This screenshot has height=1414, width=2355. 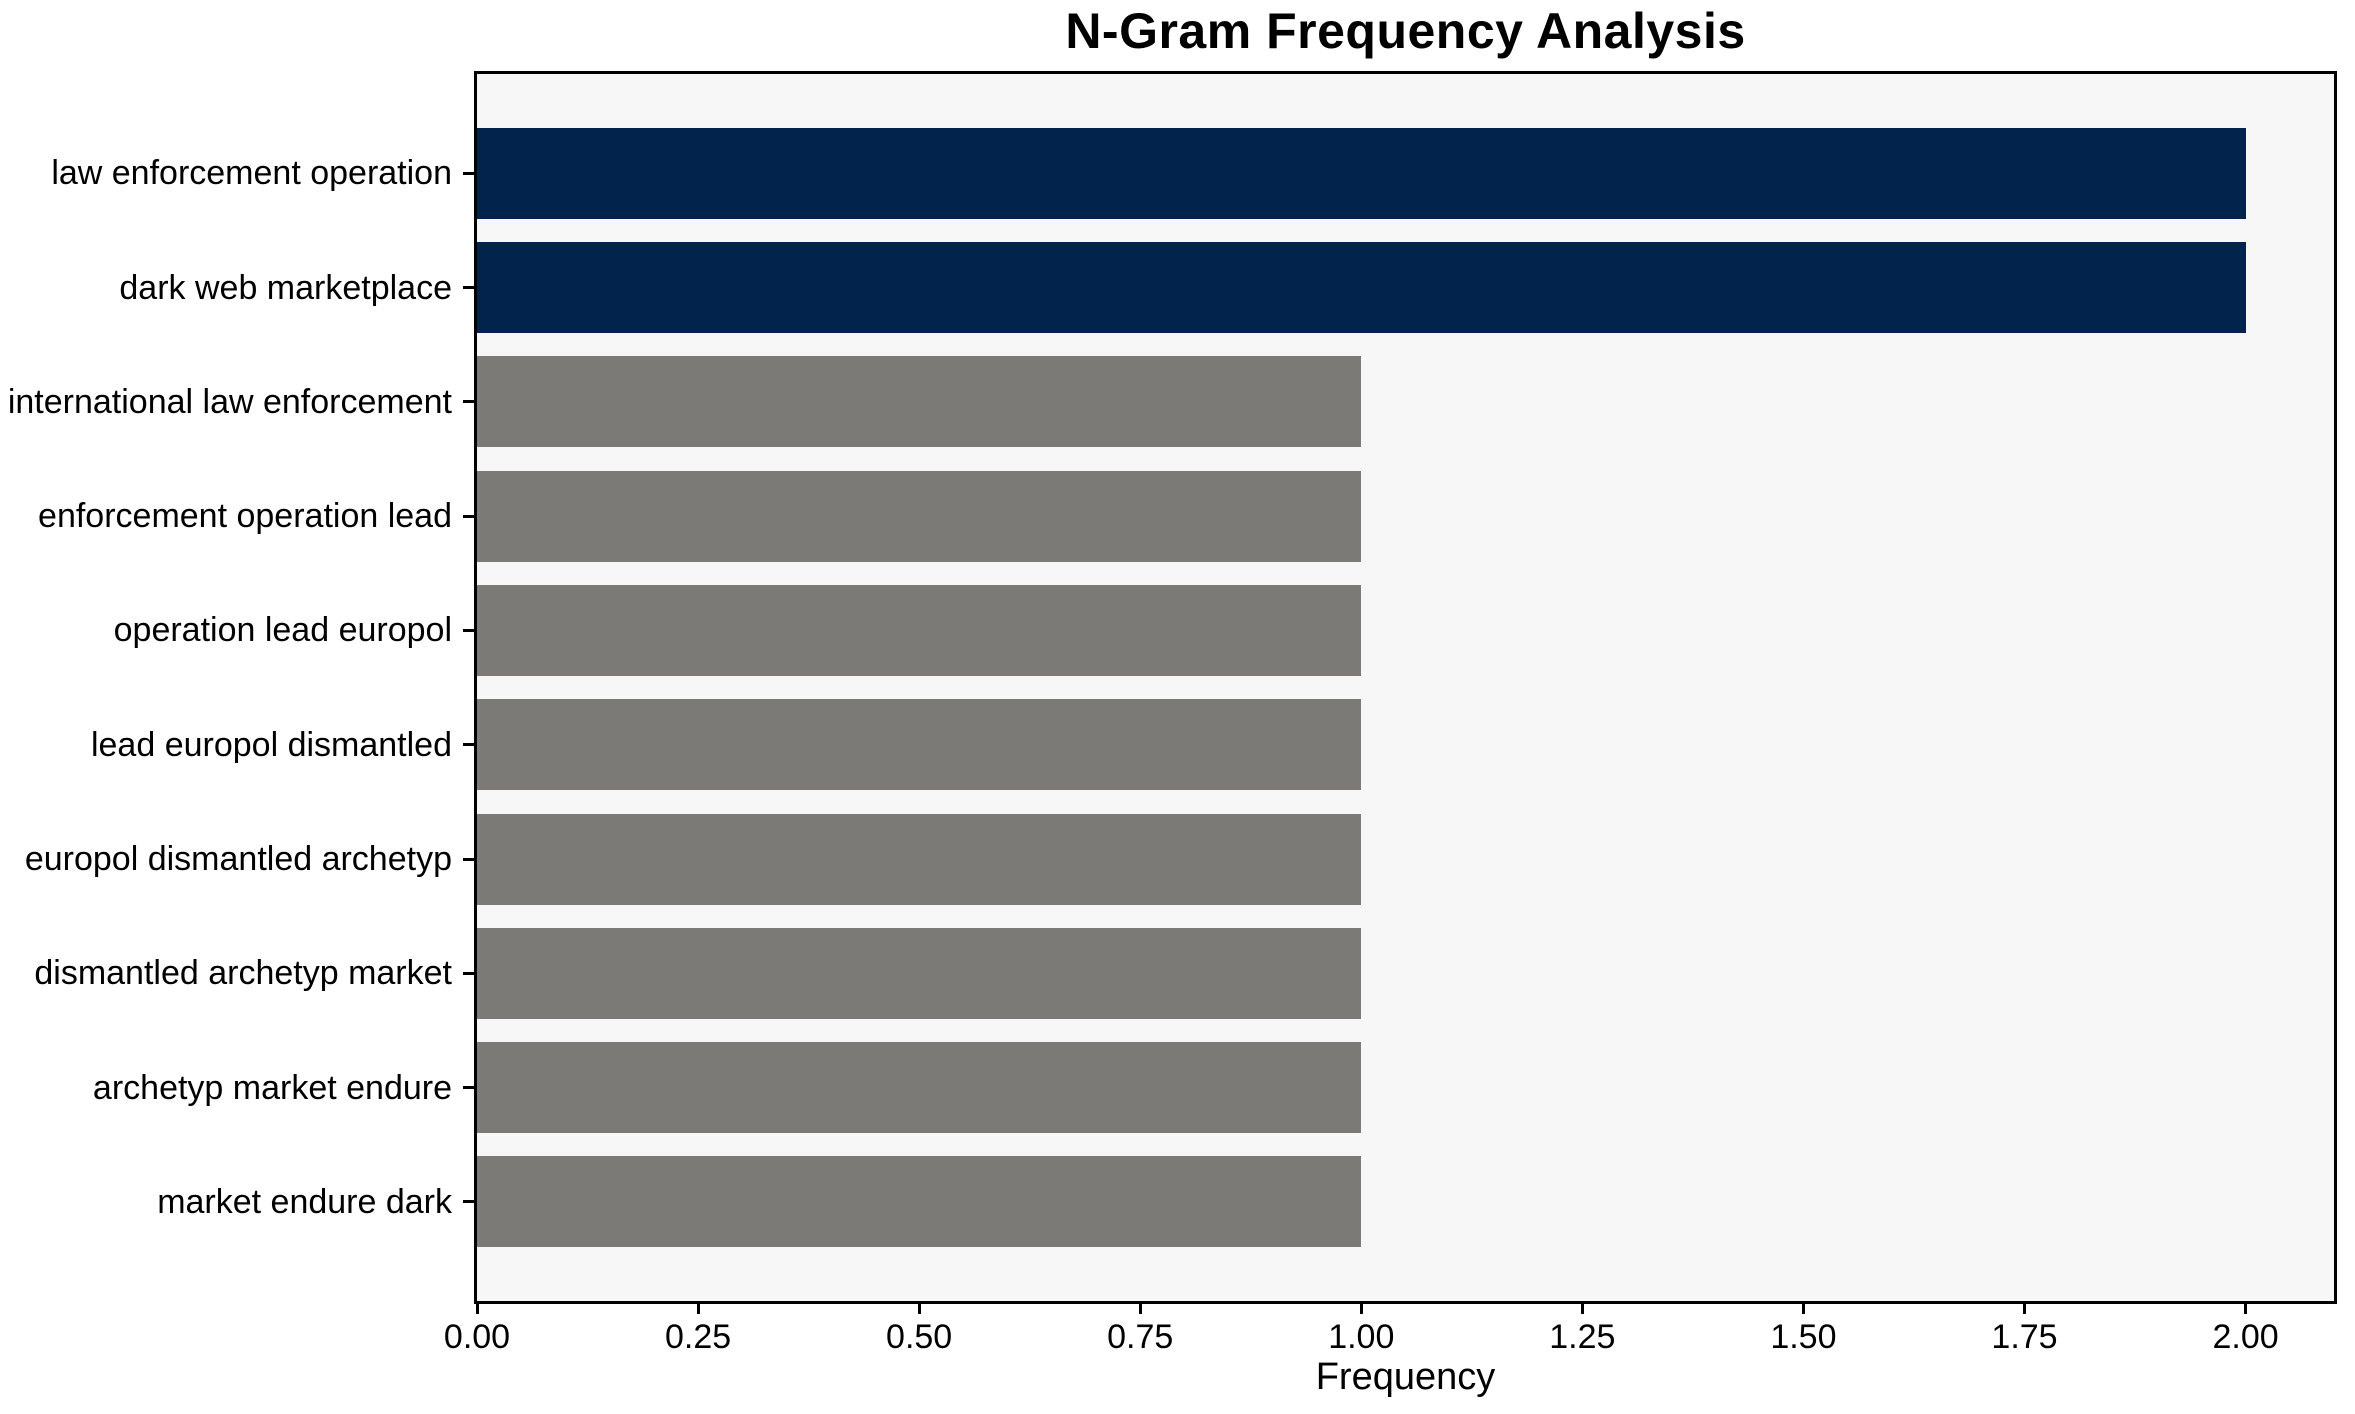 What do you see at coordinates (919, 973) in the screenshot?
I see `bar-dismantled-archetyp-market` at bounding box center [919, 973].